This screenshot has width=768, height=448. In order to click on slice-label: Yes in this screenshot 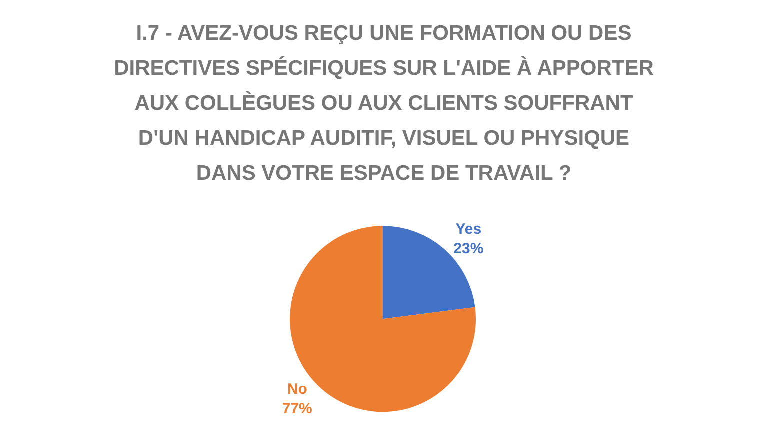, I will do `click(469, 229)`.